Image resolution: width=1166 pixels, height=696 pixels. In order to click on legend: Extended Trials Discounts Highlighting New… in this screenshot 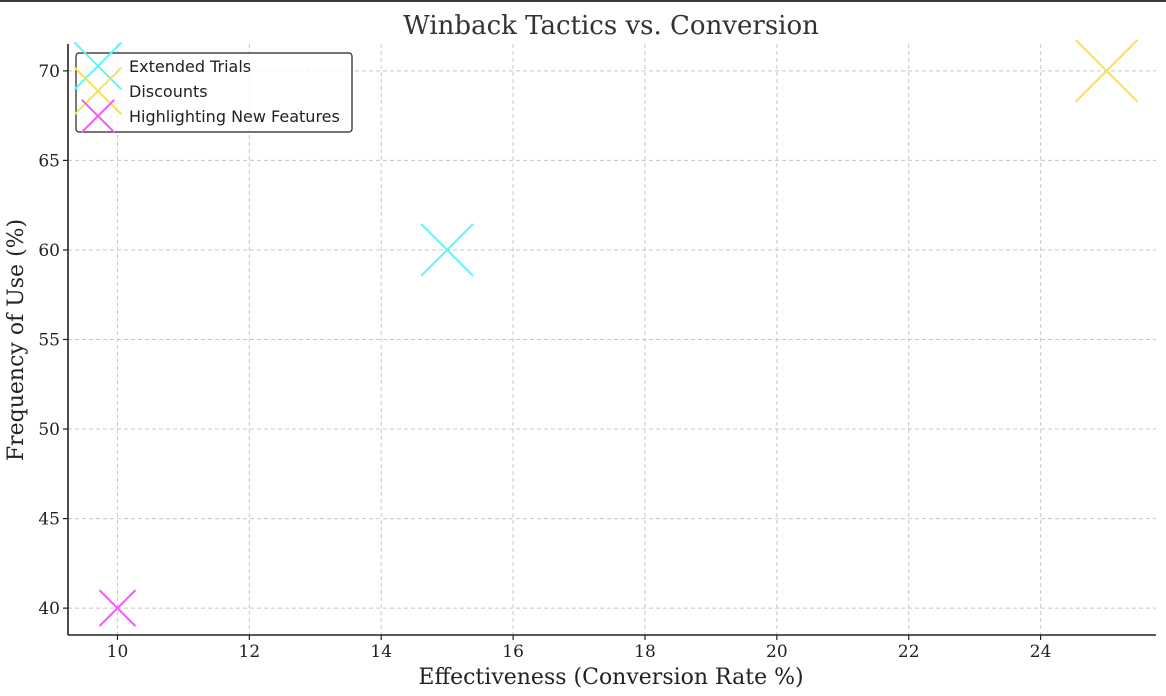, I will do `click(213, 87)`.